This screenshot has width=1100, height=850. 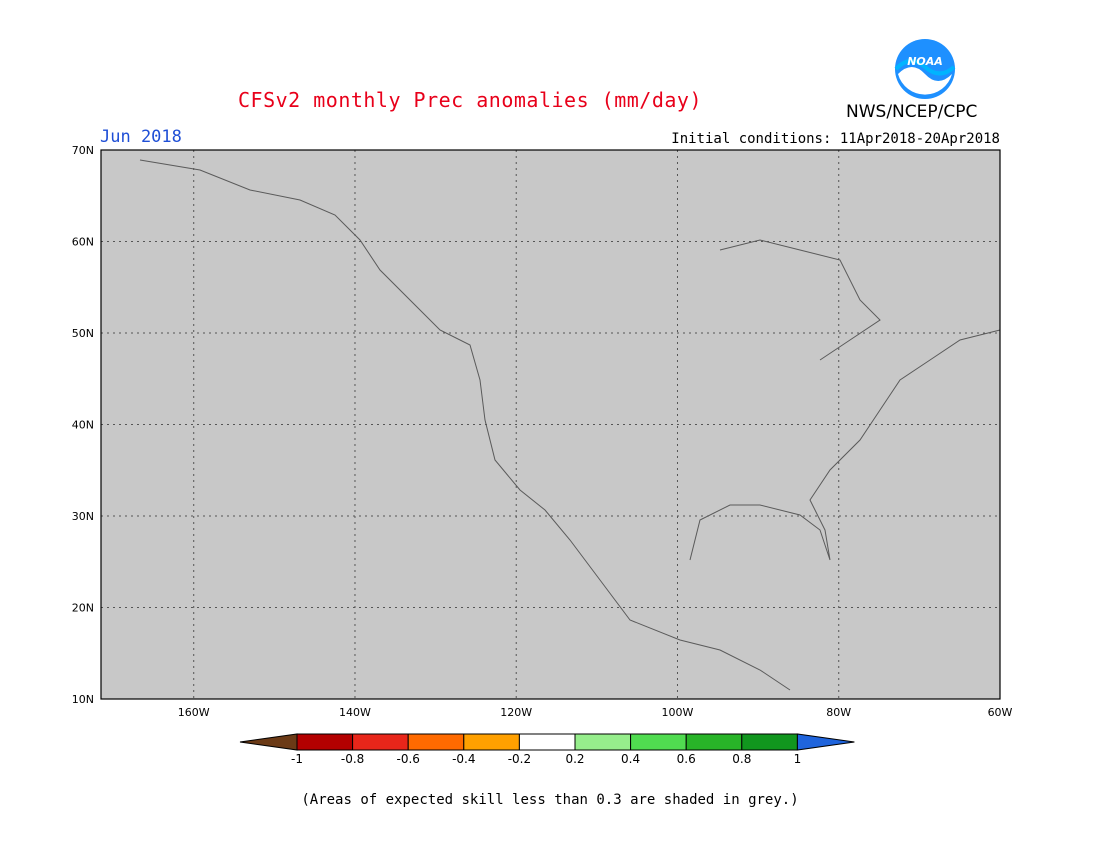 What do you see at coordinates (925, 69) in the screenshot?
I see `noaa-logo: NOAA` at bounding box center [925, 69].